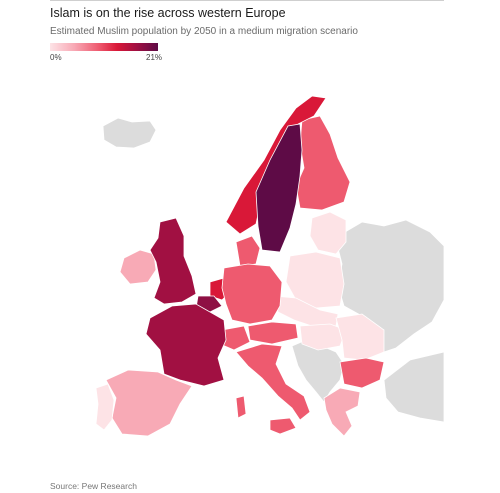 The height and width of the screenshot is (493, 500). Describe the element at coordinates (323, 163) in the screenshot. I see `region-finland` at that location.